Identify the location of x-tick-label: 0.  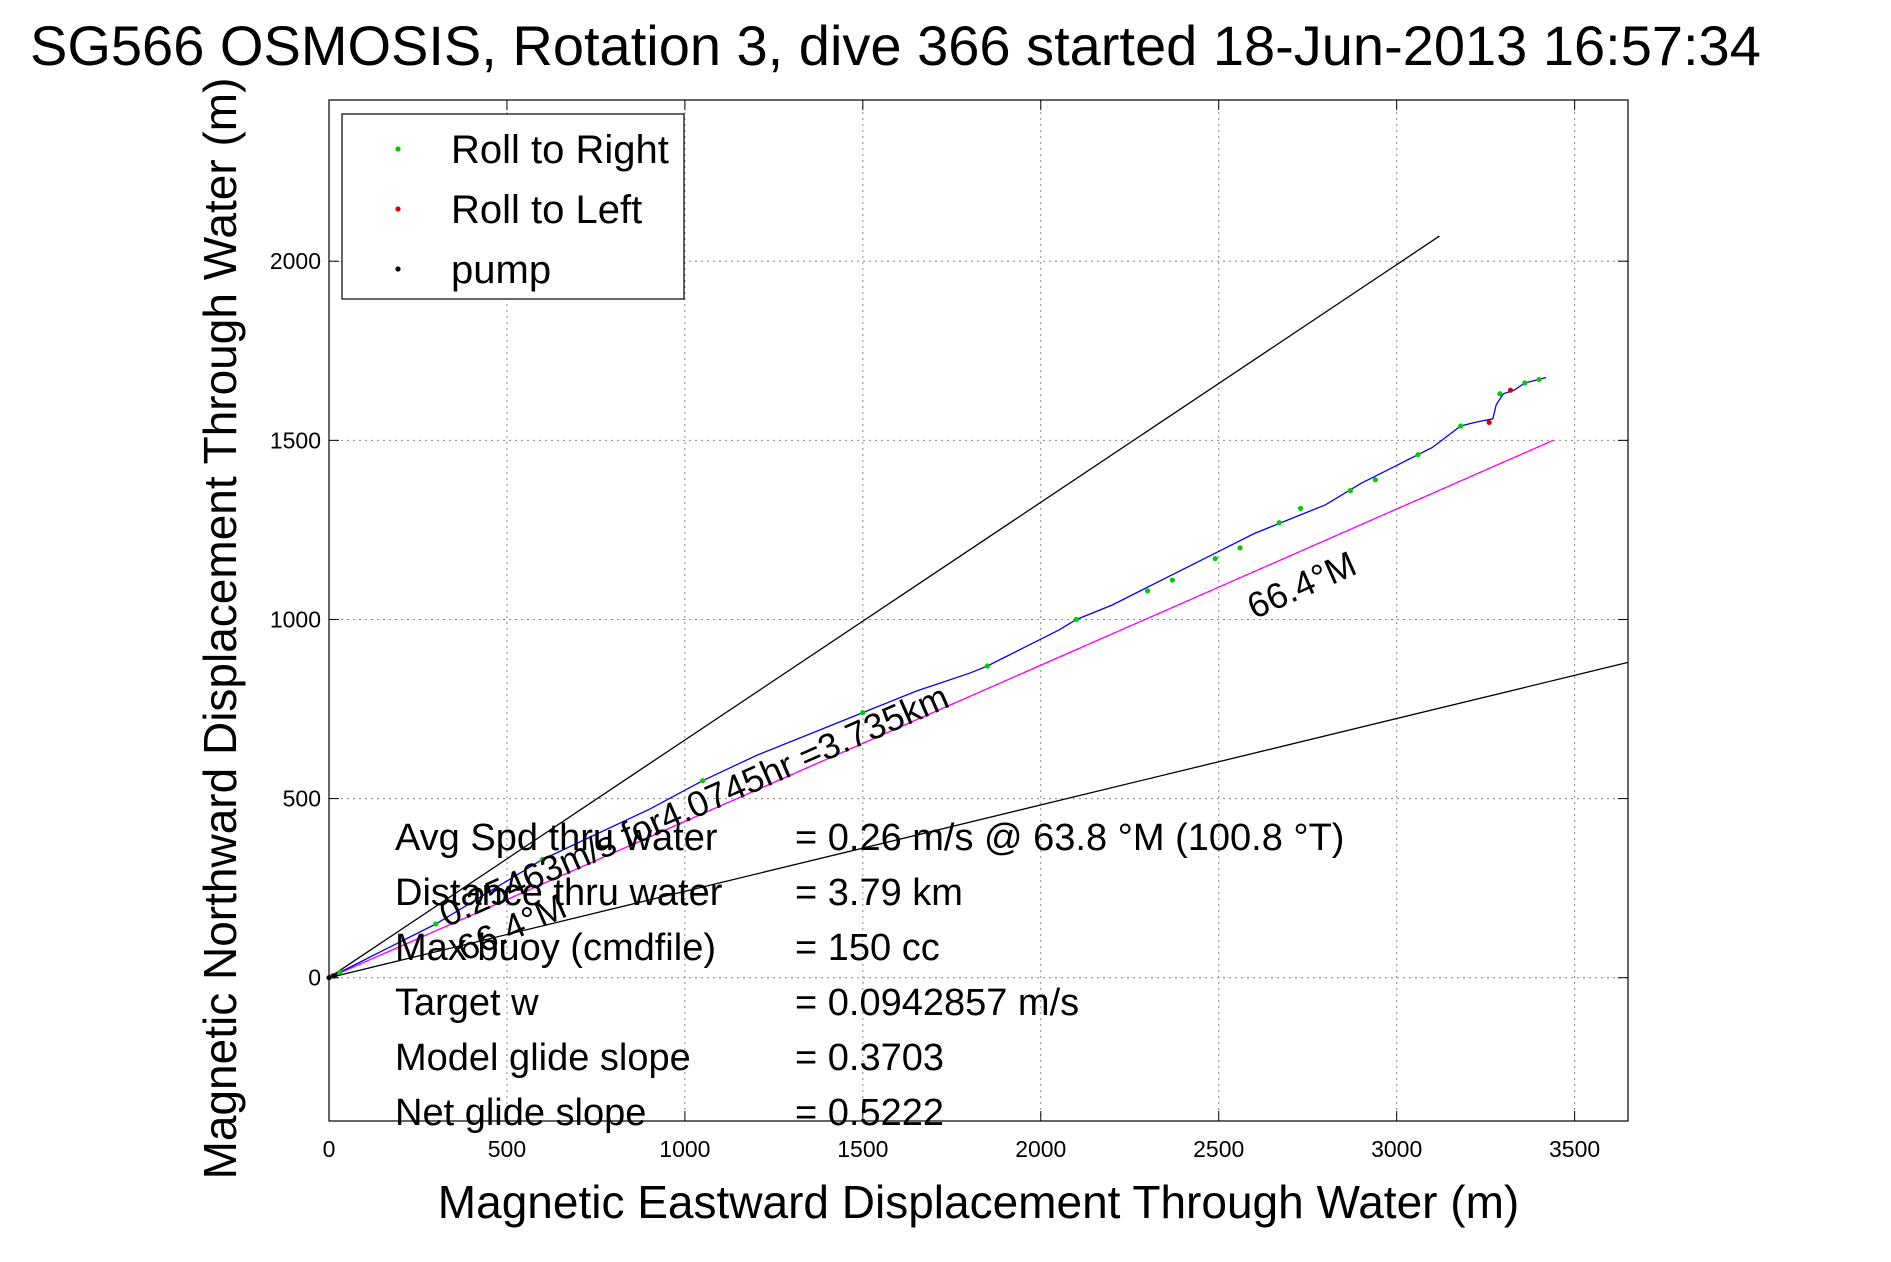
(329, 1149).